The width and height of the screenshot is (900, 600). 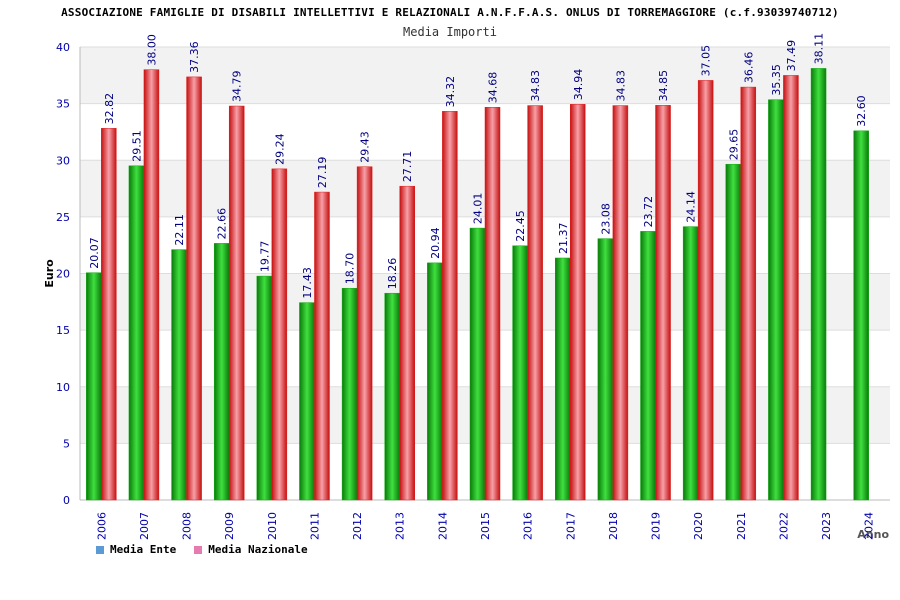 I want to click on x-tick-label: 2008, so click(x=187, y=526).